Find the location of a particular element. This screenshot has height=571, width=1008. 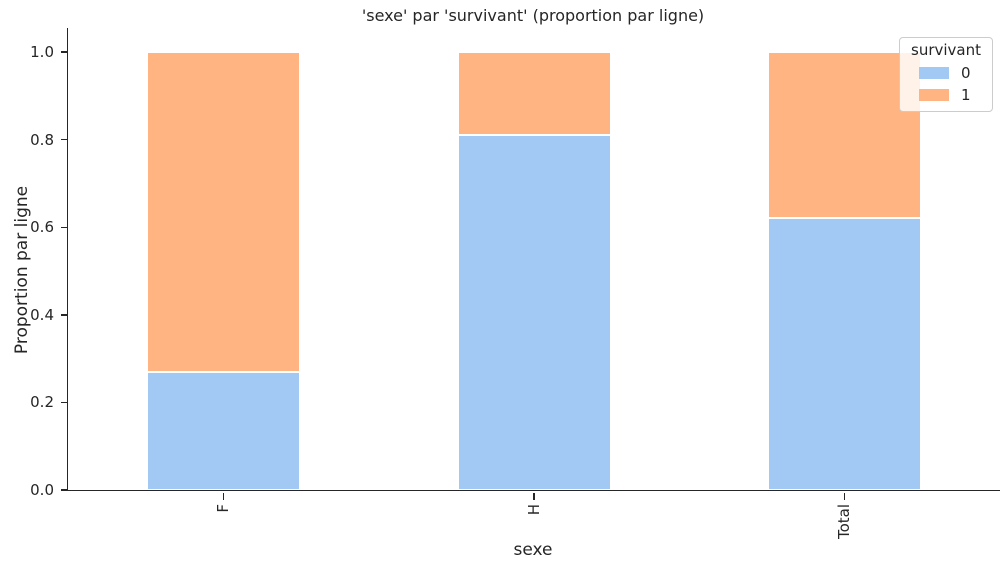

legend-entry: 1 is located at coordinates (946, 95).